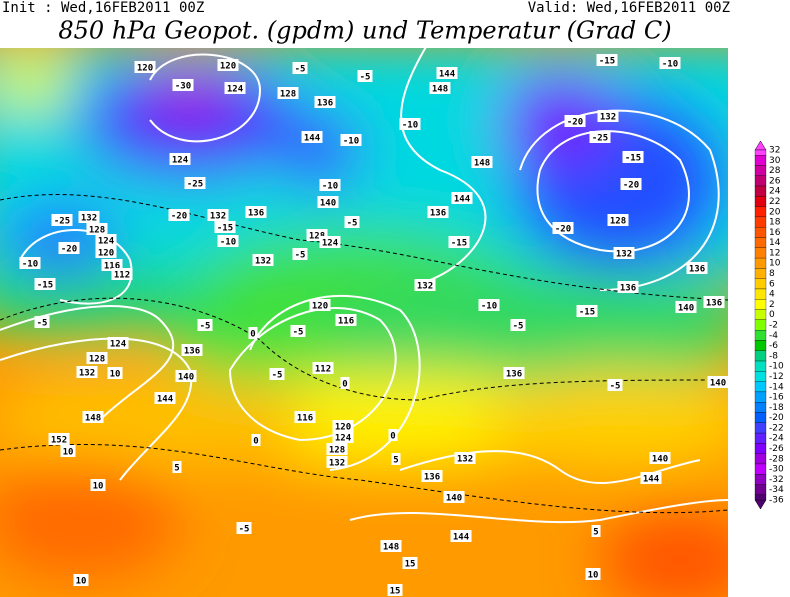 The image size is (790, 597). I want to click on colorbar-label: 0, so click(772, 315).